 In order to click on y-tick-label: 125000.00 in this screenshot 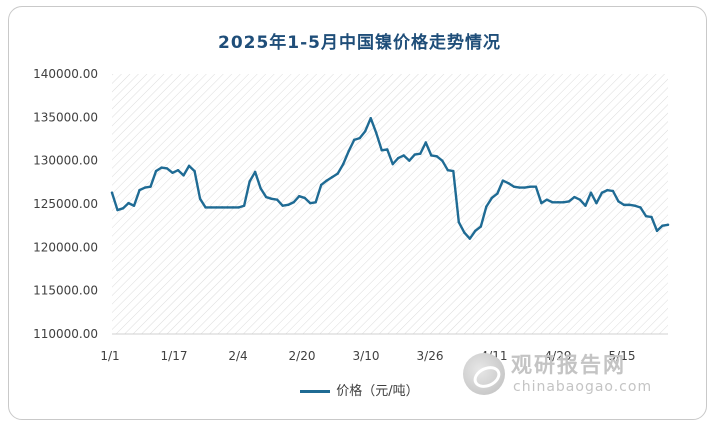, I will do `click(65, 204)`.